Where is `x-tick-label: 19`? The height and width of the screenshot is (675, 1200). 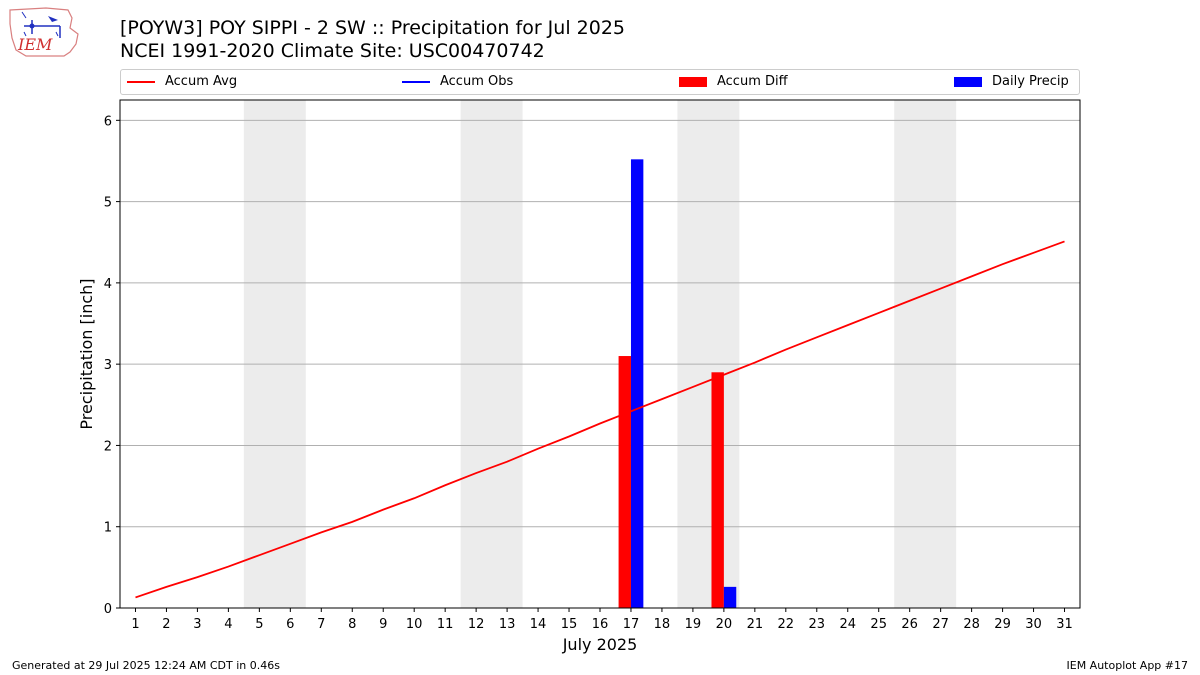 x-tick-label: 19 is located at coordinates (693, 624).